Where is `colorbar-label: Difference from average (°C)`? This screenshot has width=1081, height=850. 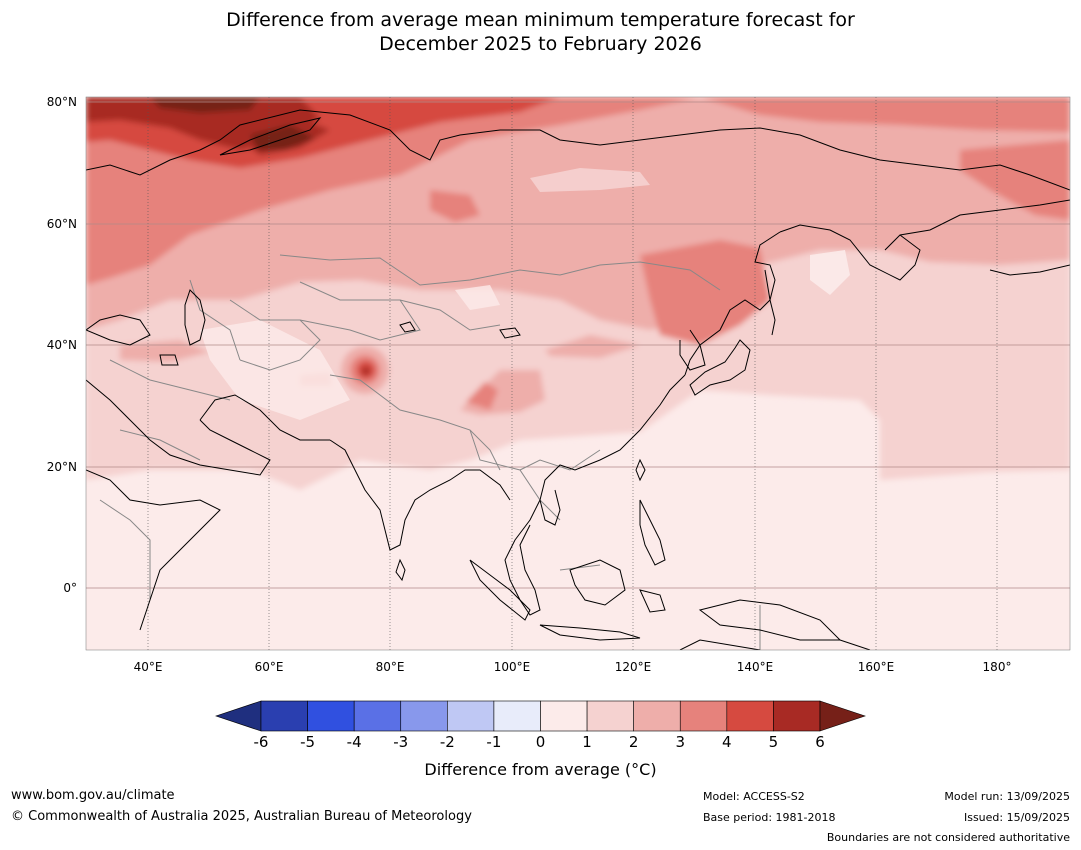 colorbar-label: Difference from average (°C) is located at coordinates (540, 769).